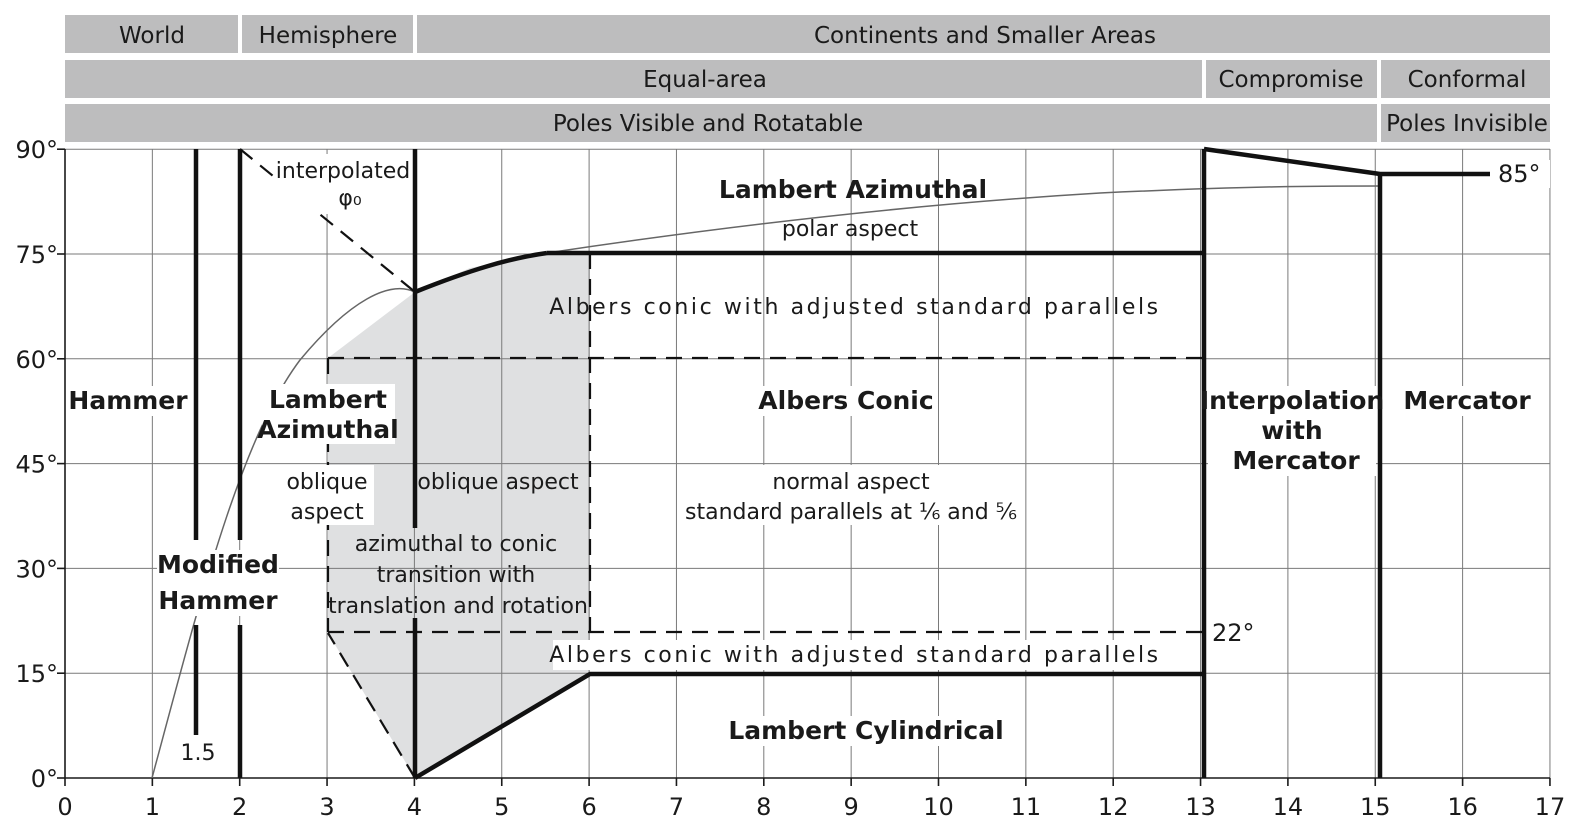 The image size is (1578, 832). I want to click on x-tick-label: 5, so click(501, 807).